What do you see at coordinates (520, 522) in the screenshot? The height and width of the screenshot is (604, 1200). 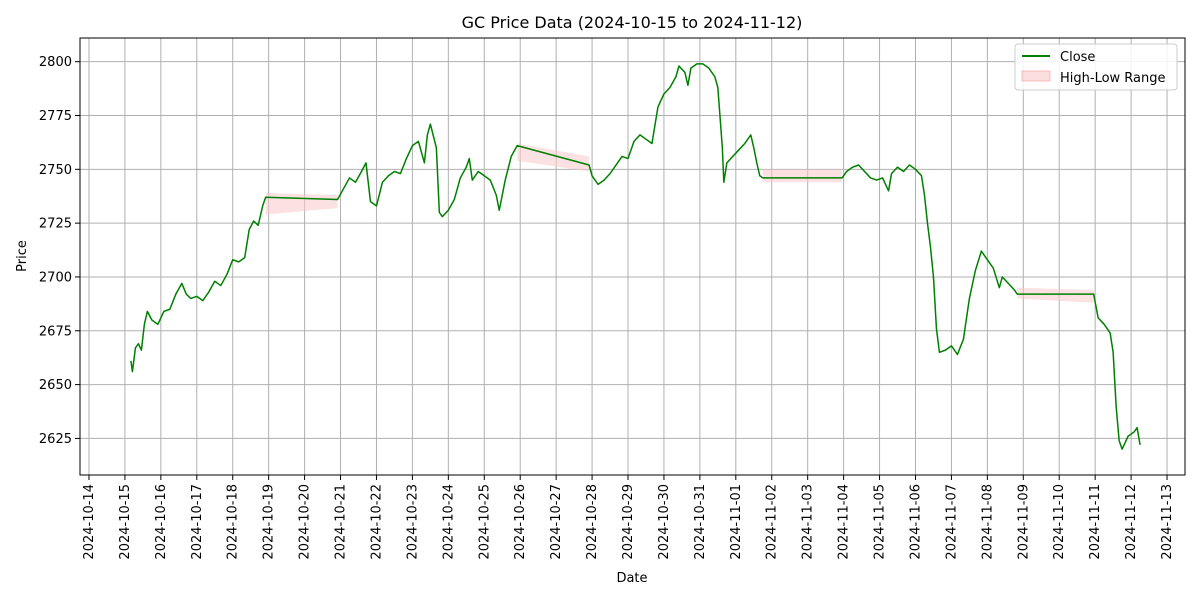 I see `x-tick-label: 2024-10-26` at bounding box center [520, 522].